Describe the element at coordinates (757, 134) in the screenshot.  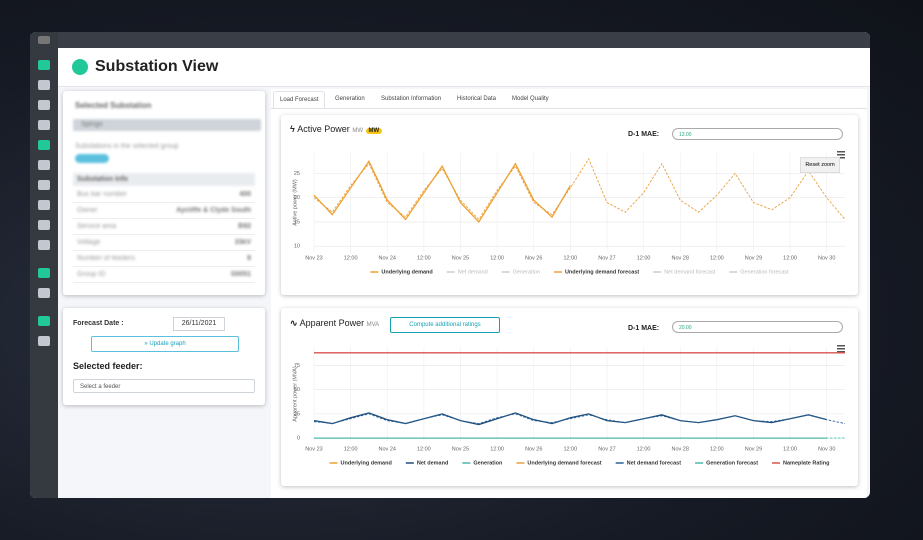
I see `mae-value: 13.00` at that location.